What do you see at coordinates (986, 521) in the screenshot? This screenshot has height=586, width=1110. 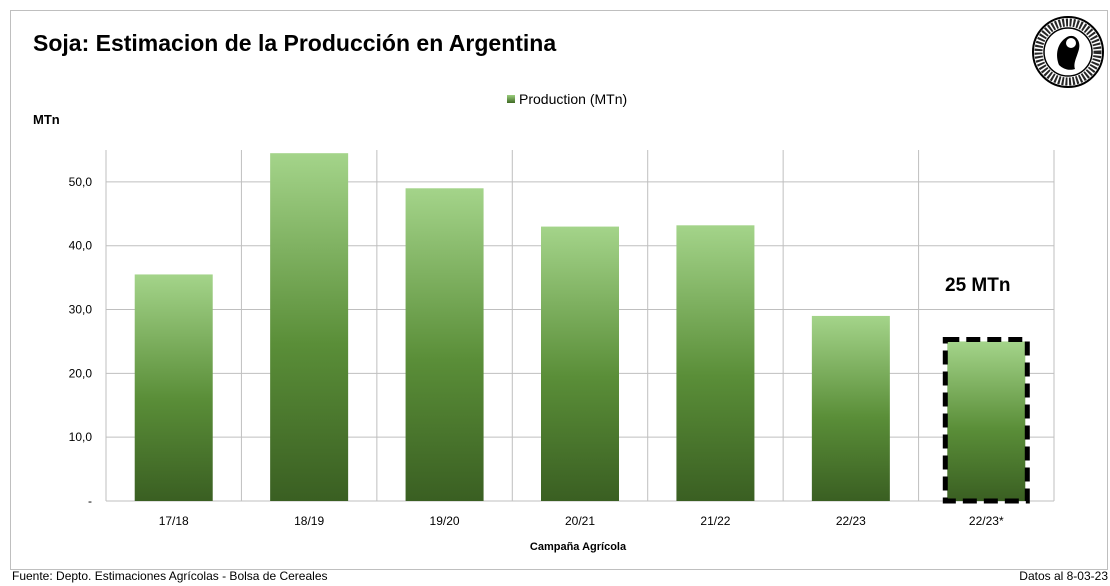 I see `x-tick-label: 22/23*` at bounding box center [986, 521].